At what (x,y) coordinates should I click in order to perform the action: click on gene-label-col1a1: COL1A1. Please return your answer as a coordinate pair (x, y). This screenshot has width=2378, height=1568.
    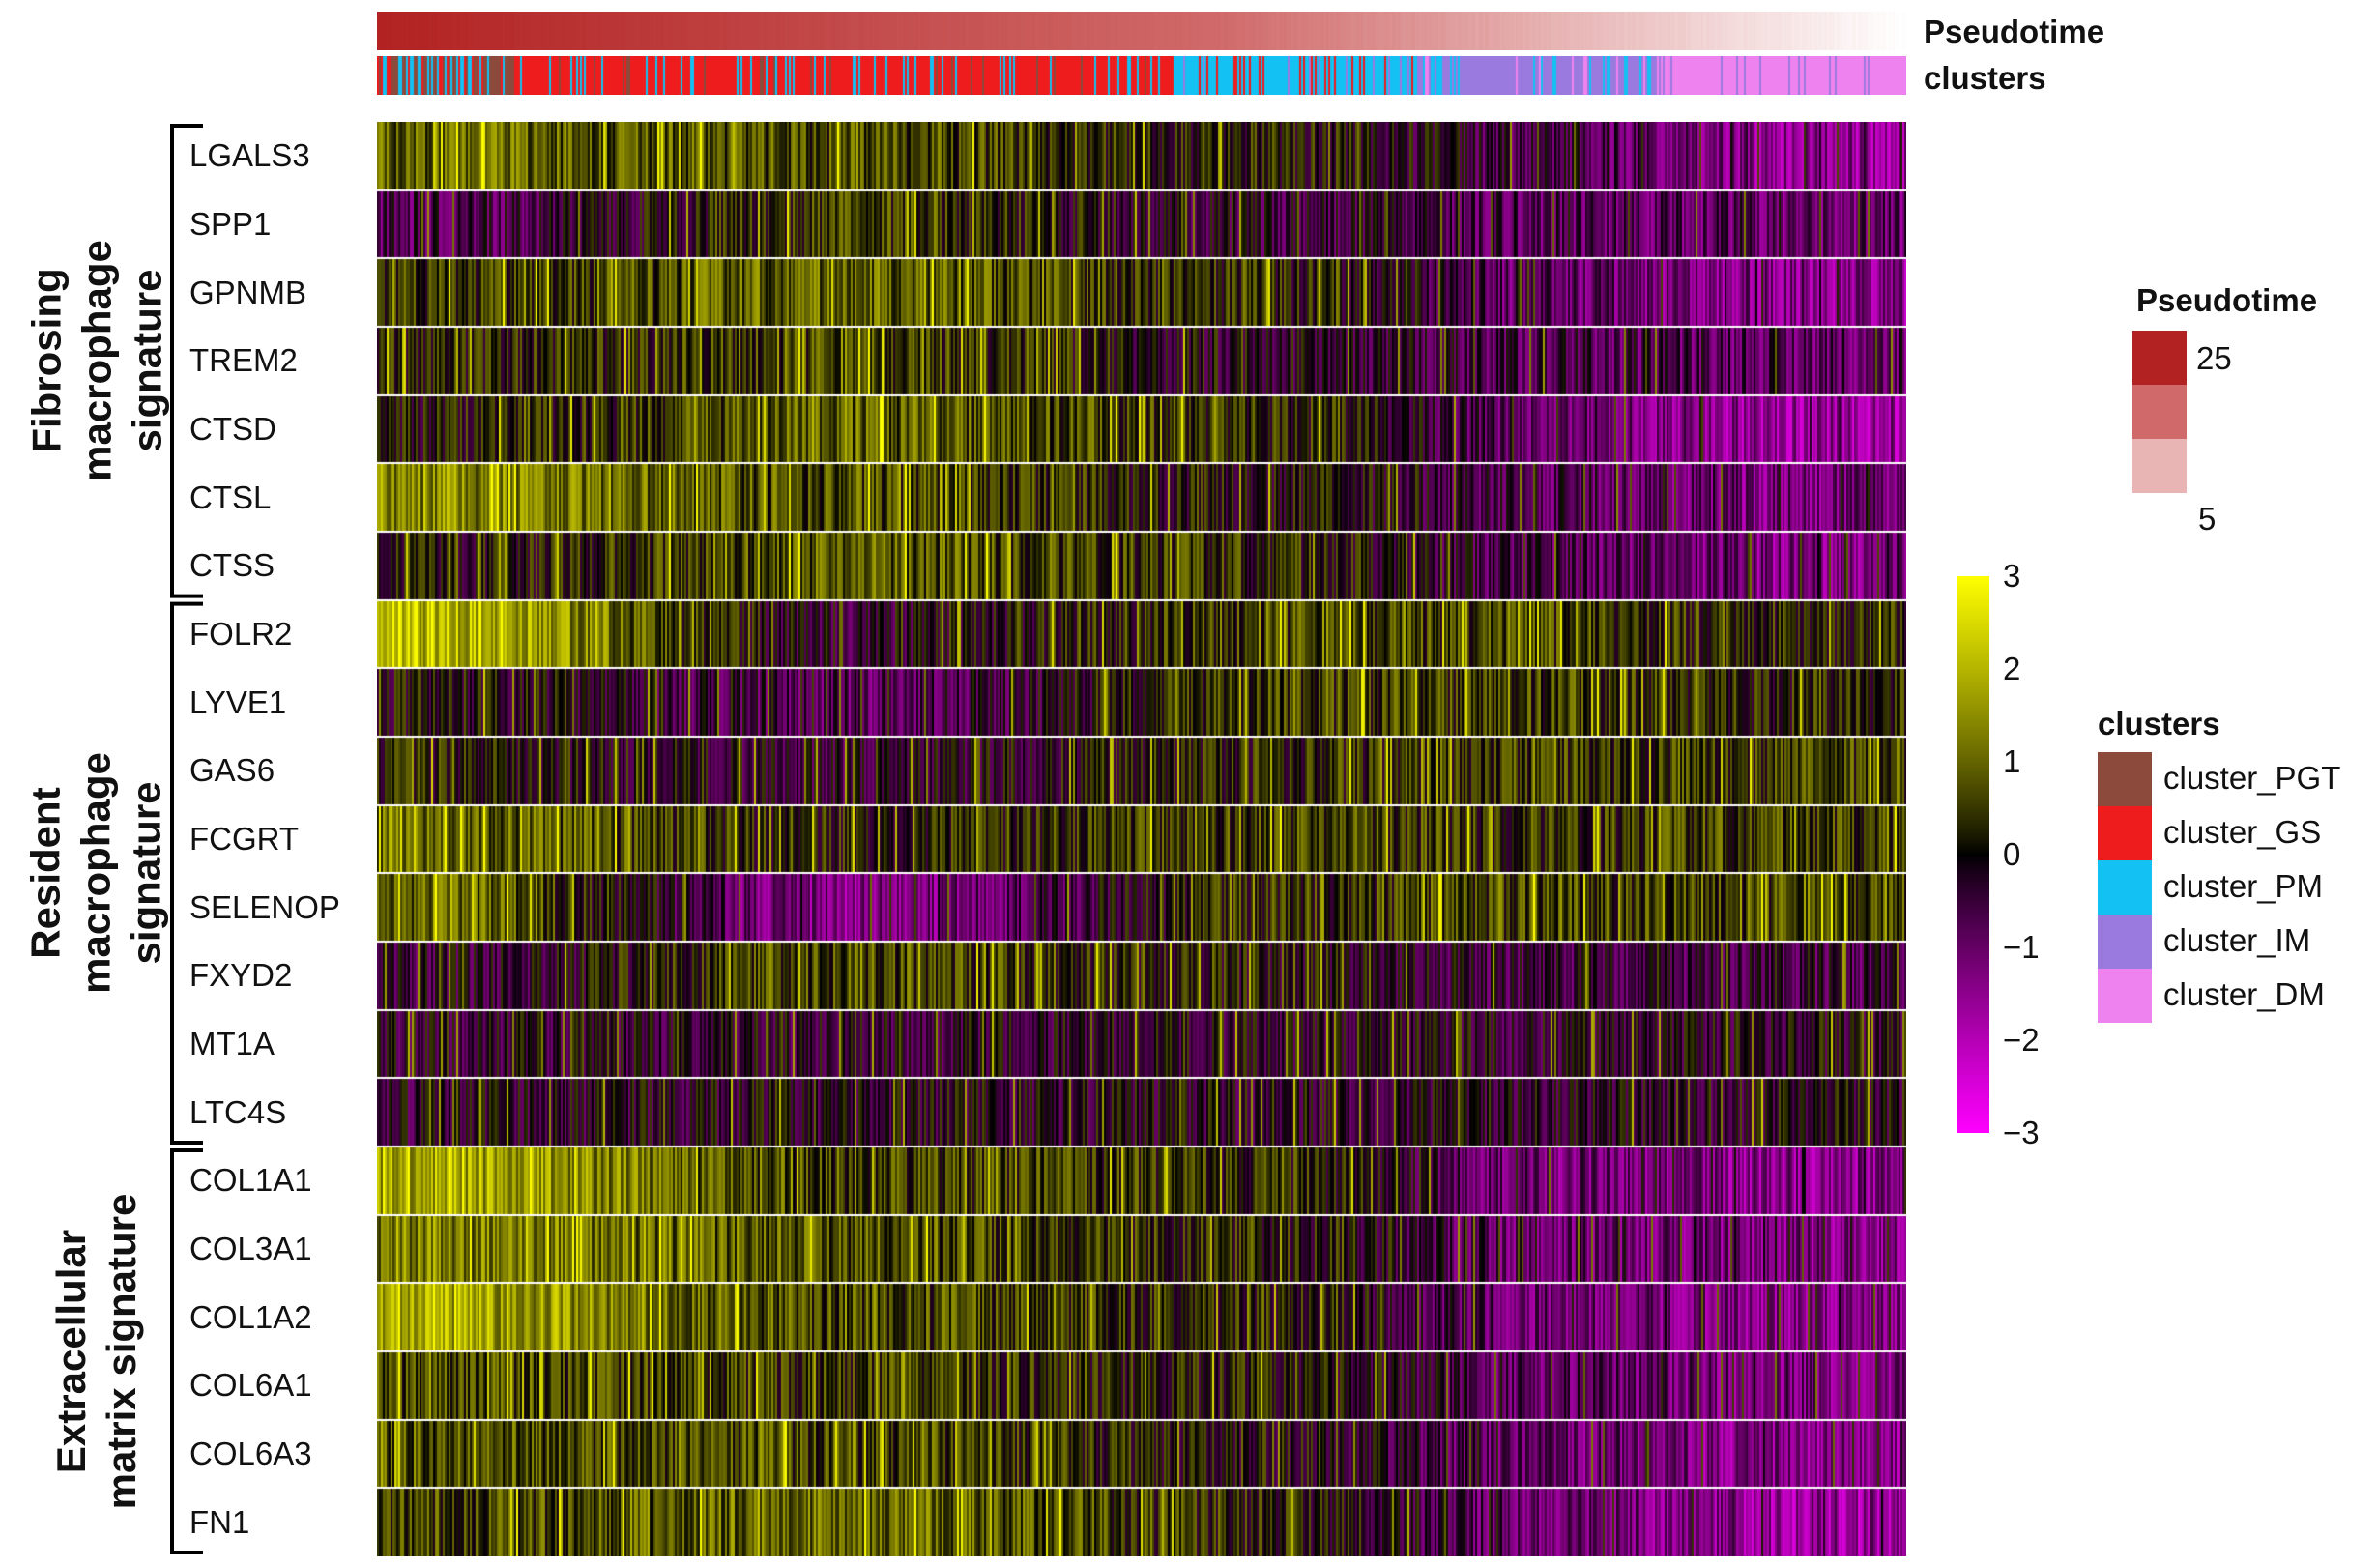
    Looking at the image, I should click on (251, 1180).